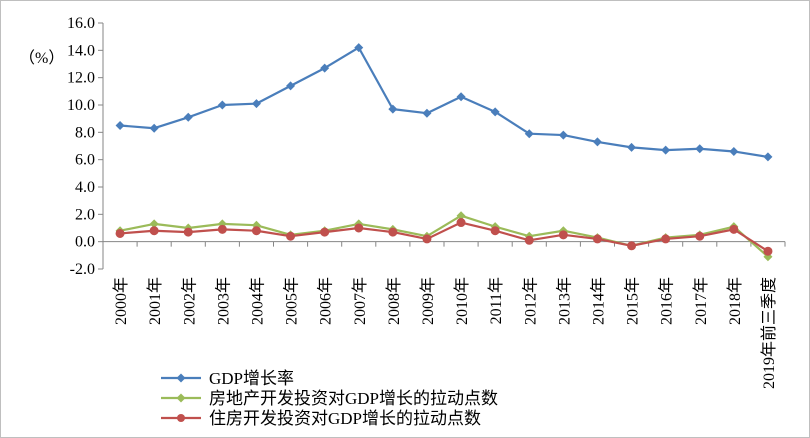 The height and width of the screenshot is (438, 810). Describe the element at coordinates (530, 301) in the screenshot. I see `x-tick-label: 2012年` at that location.